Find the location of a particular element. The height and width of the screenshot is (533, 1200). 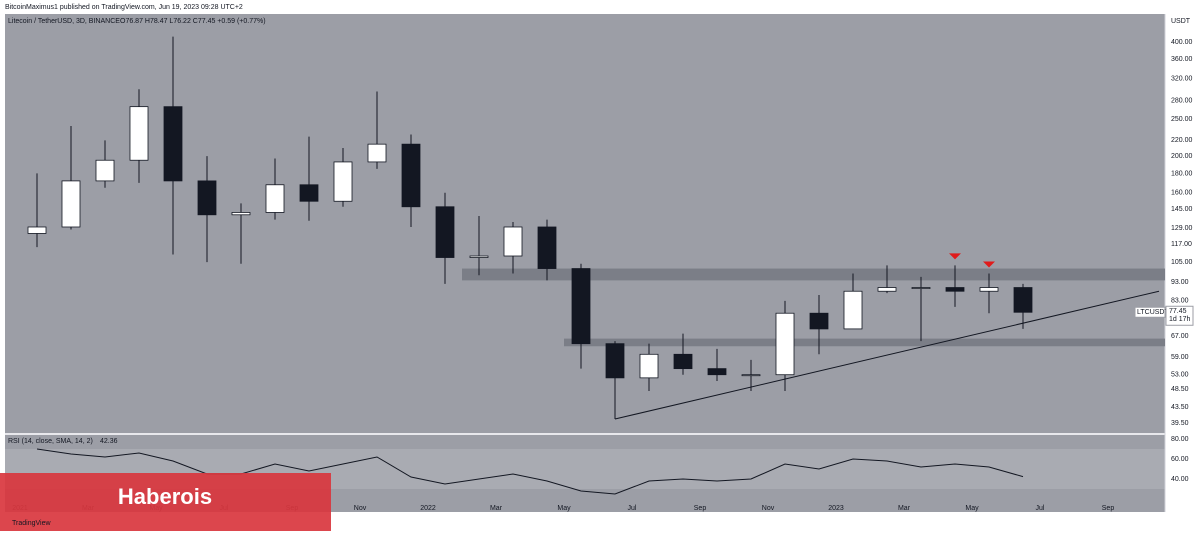

y-tick-label: 129.00 is located at coordinates (1182, 228).